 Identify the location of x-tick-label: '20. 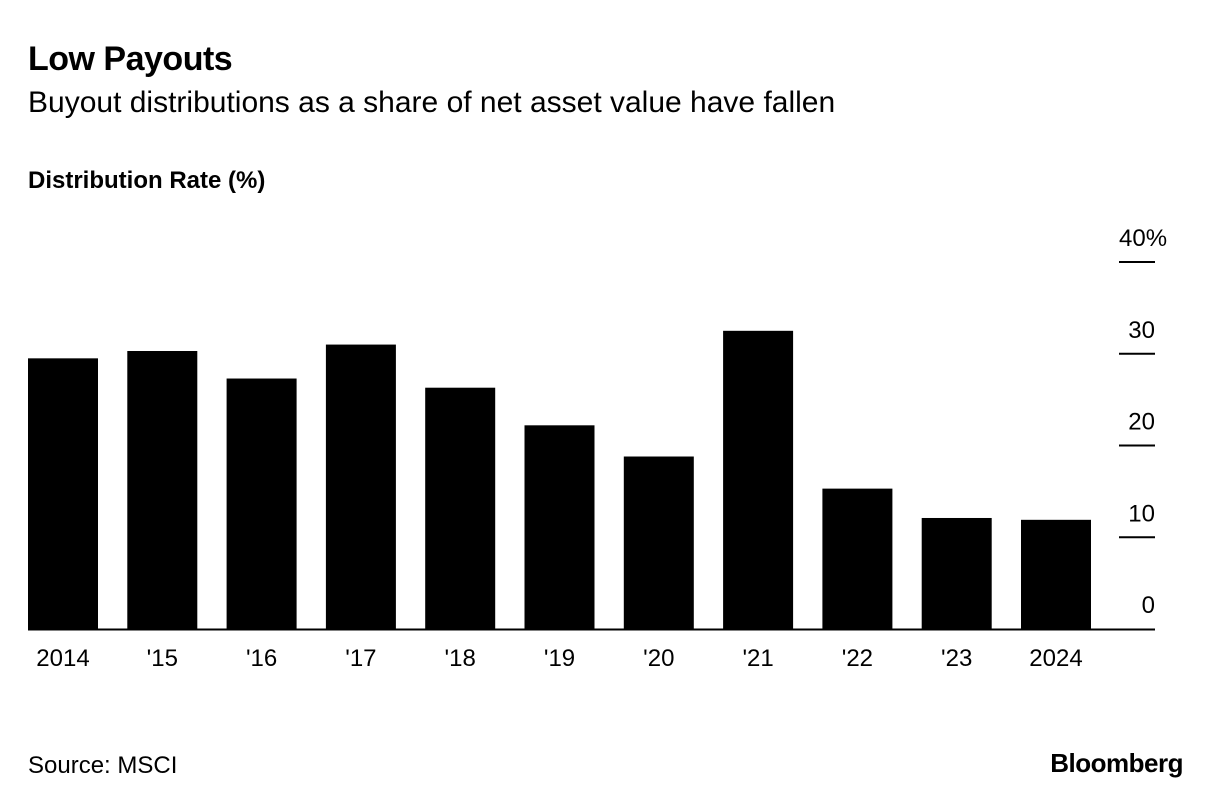
(658, 658).